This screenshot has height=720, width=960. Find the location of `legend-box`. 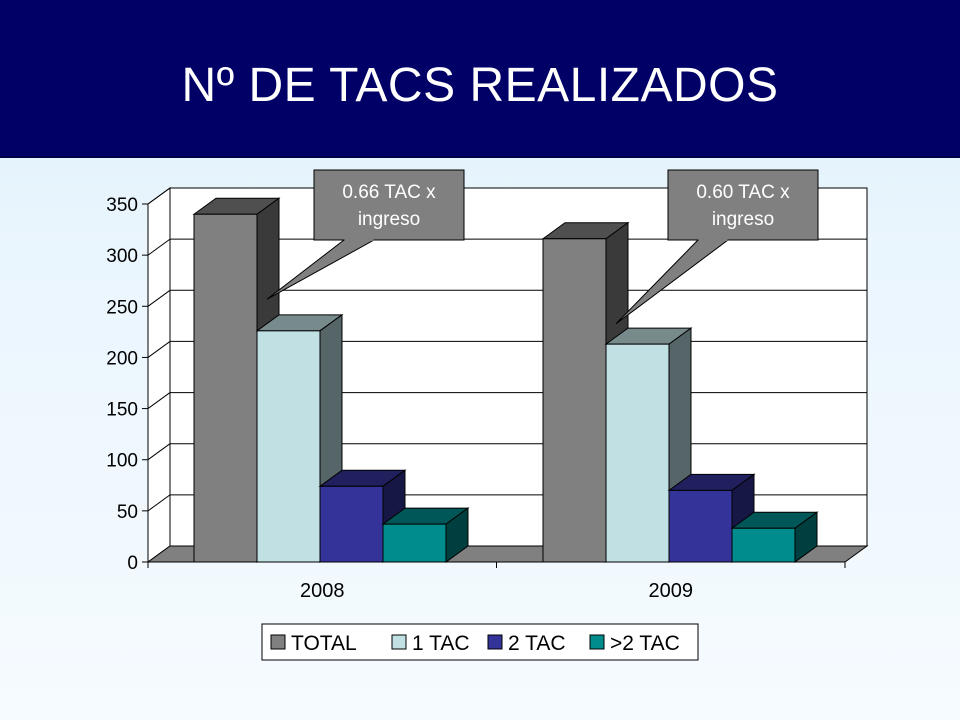

legend-box is located at coordinates (480, 642).